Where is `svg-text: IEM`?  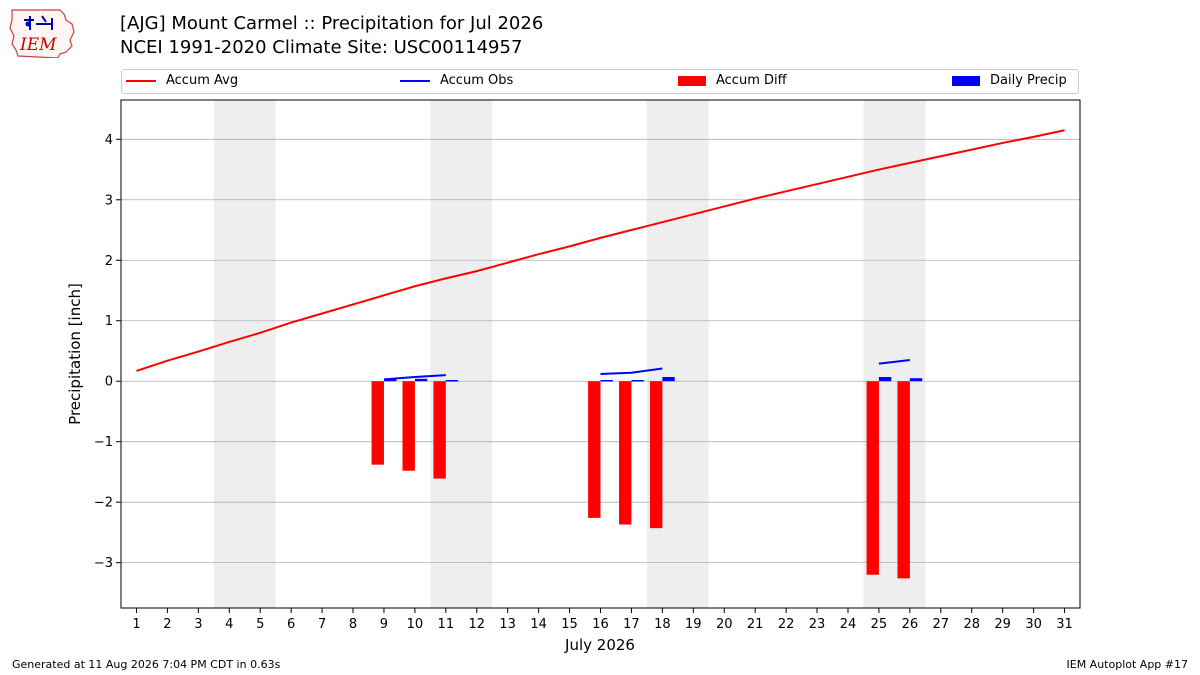 svg-text: IEM is located at coordinates (38, 45).